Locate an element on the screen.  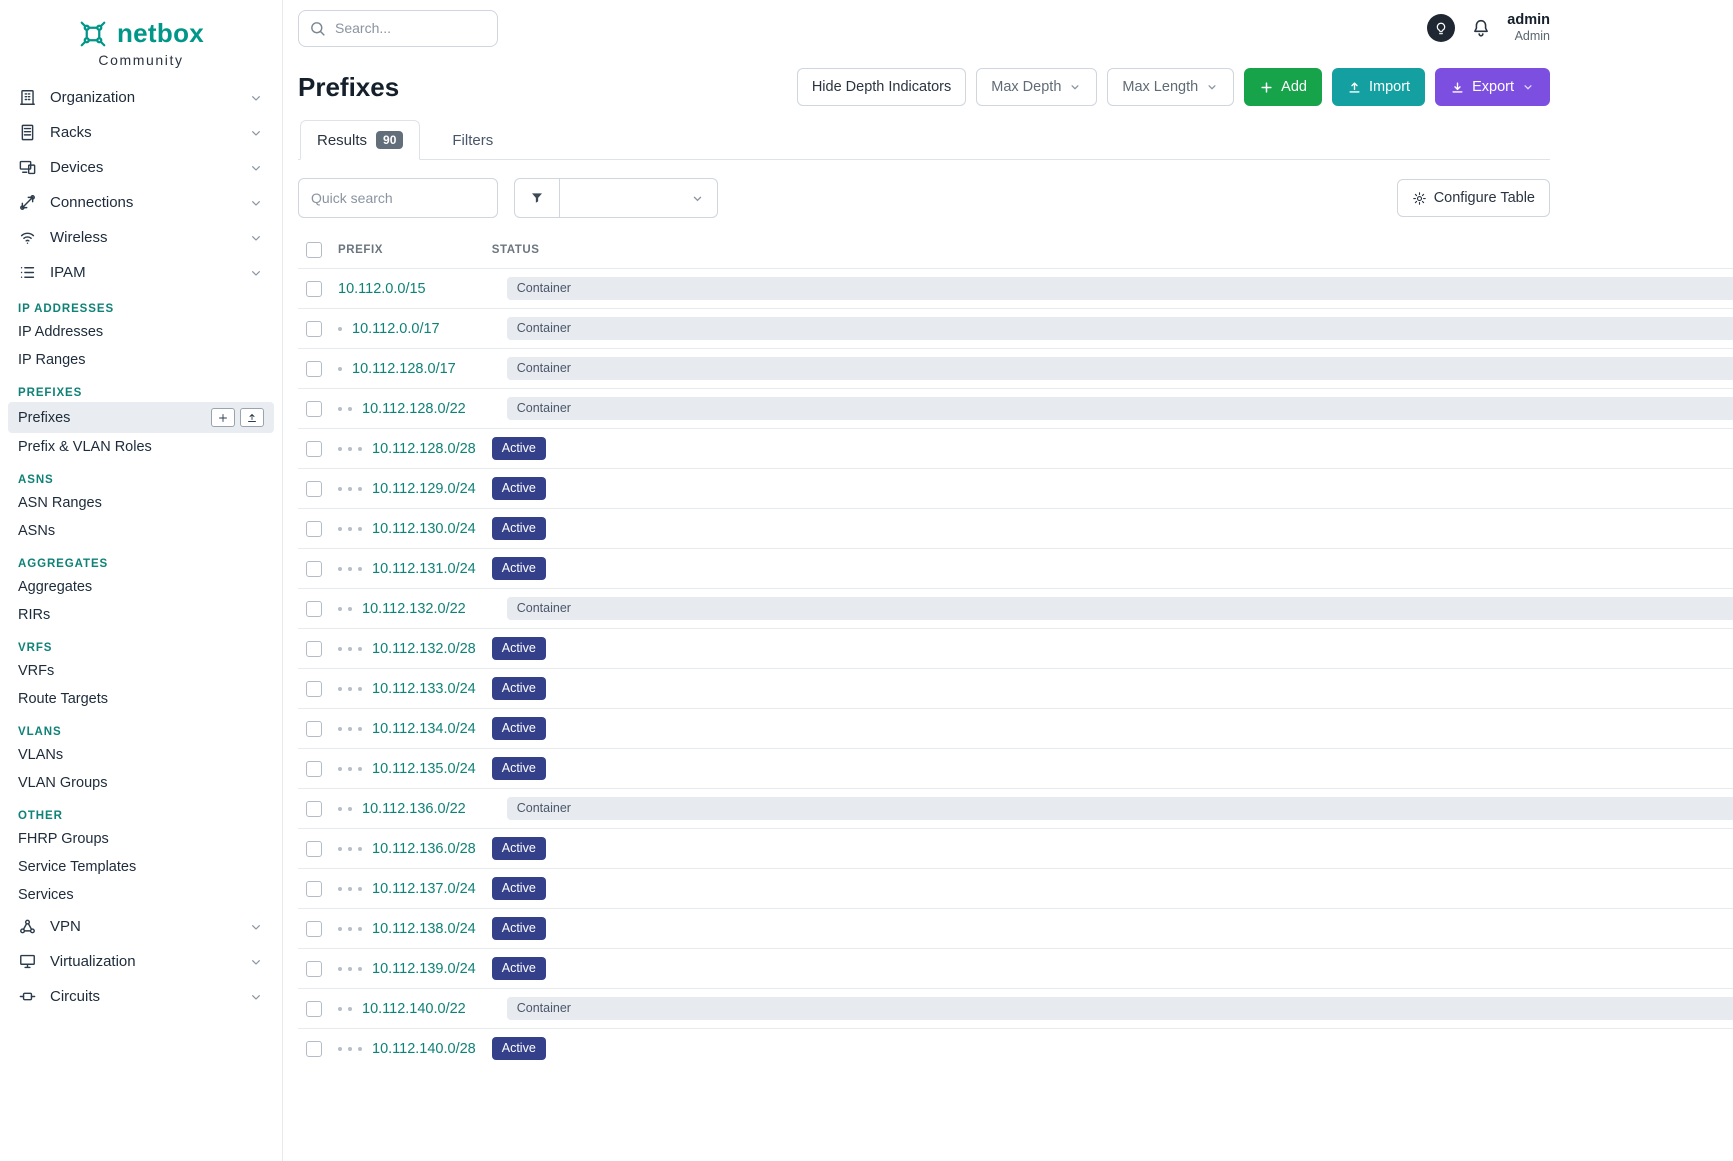
max-length-button: Max Length is located at coordinates (1171, 87).